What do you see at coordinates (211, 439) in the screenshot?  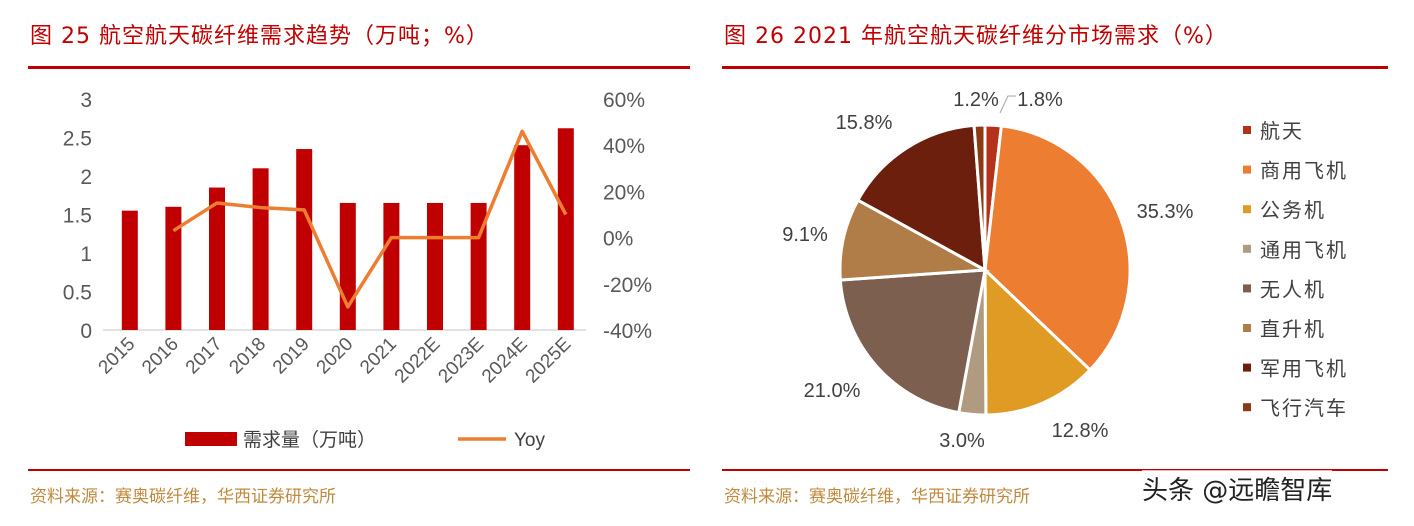 I see `legend-bar-swatch` at bounding box center [211, 439].